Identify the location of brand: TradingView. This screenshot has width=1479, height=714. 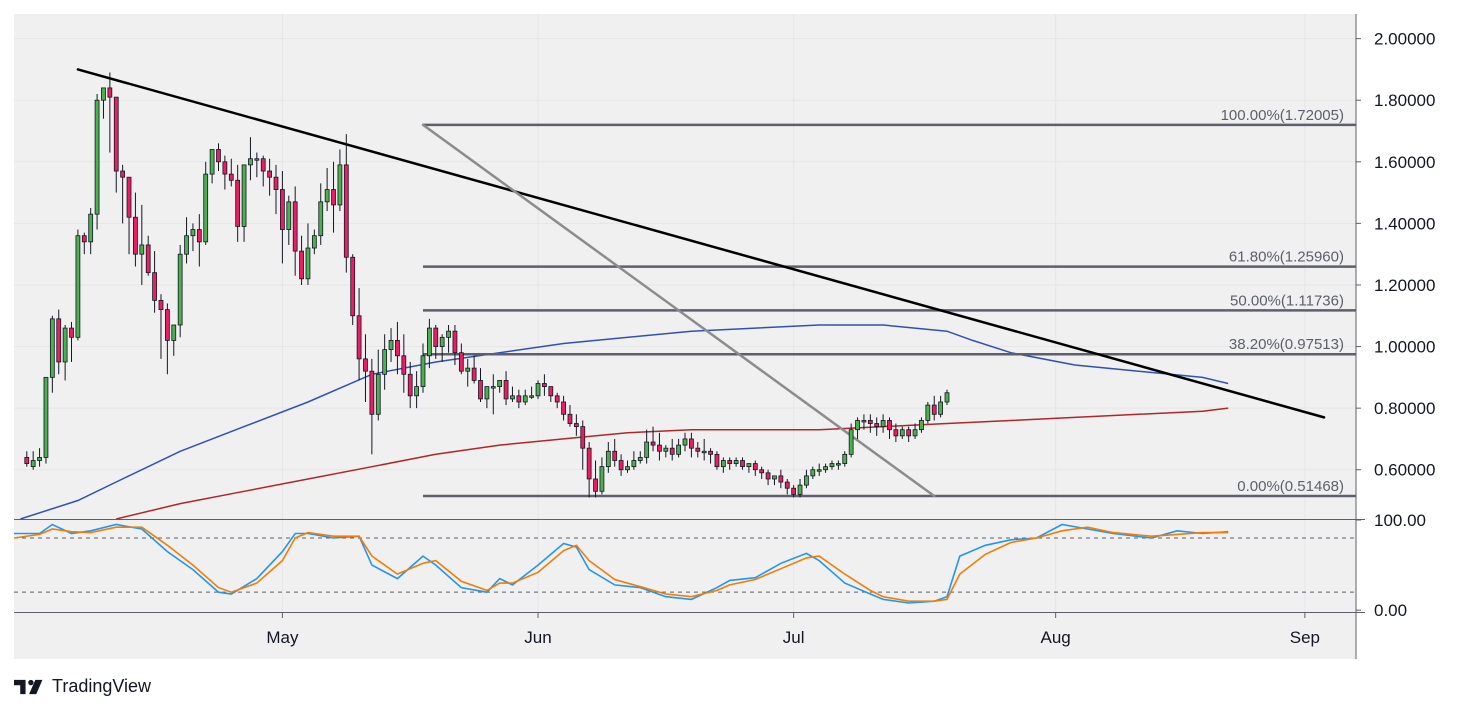
(82, 686).